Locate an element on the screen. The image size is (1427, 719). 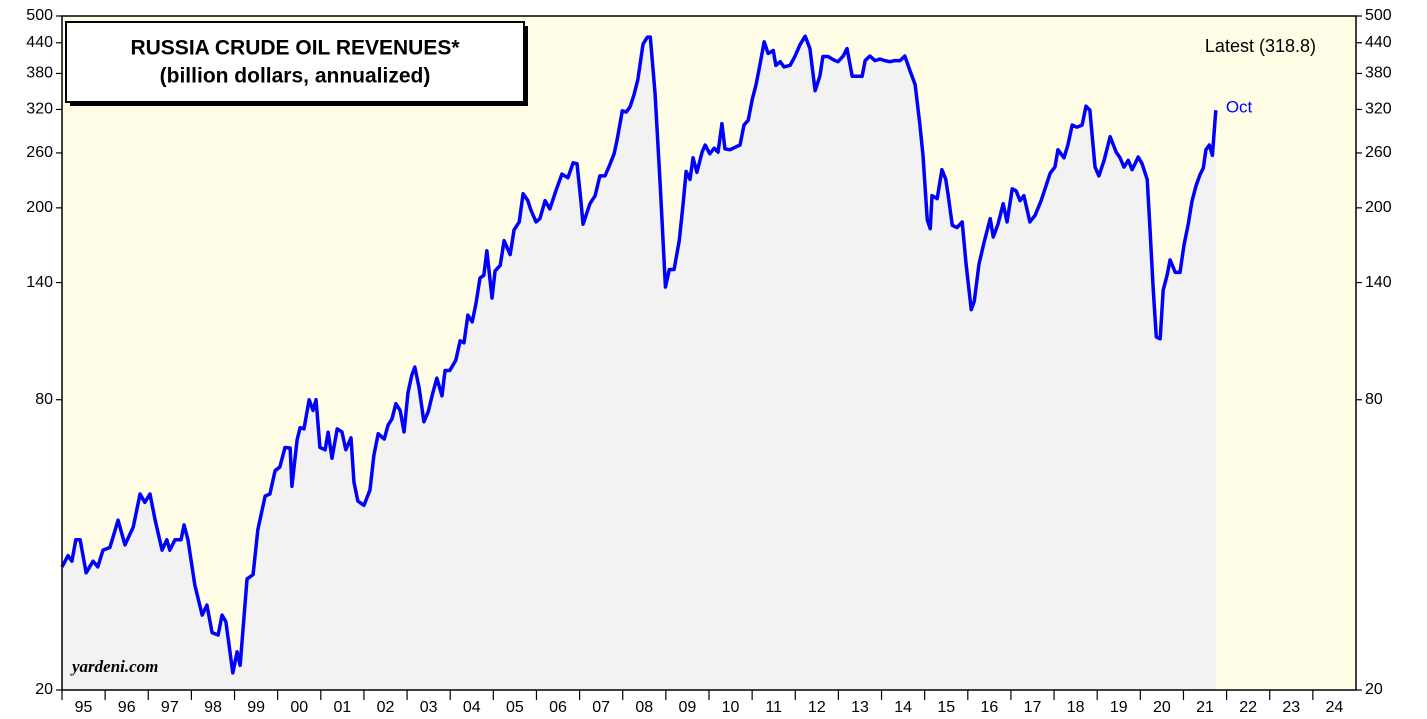
x-tick-label: 02 is located at coordinates (386, 707).